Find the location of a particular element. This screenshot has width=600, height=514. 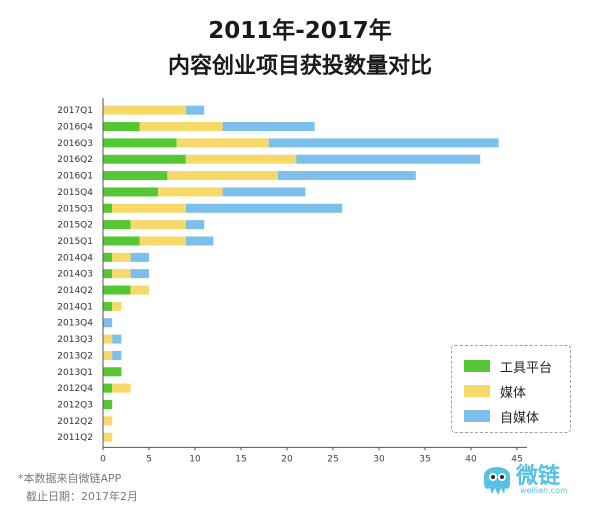

category-label-2015Q1: 2015Q1 is located at coordinates (75, 242).